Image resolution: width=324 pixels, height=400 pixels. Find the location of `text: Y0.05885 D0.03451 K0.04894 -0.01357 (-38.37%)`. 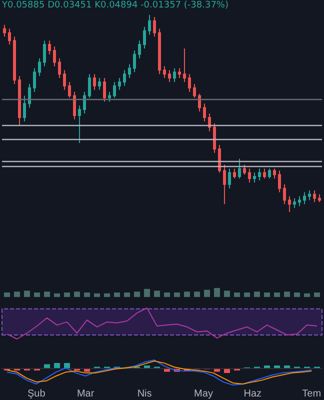

text: Y0.05885 D0.03451 K0.04894 -0.01357 (-38.37%) is located at coordinates (114, 5).